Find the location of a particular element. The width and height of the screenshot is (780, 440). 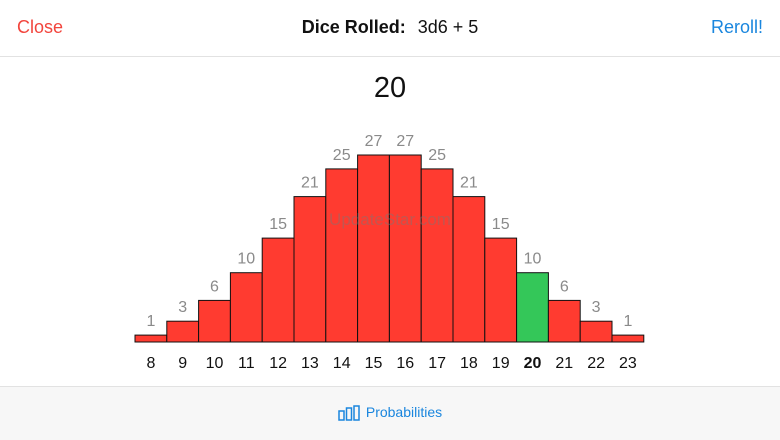

value-label-8: 1 is located at coordinates (150, 321).